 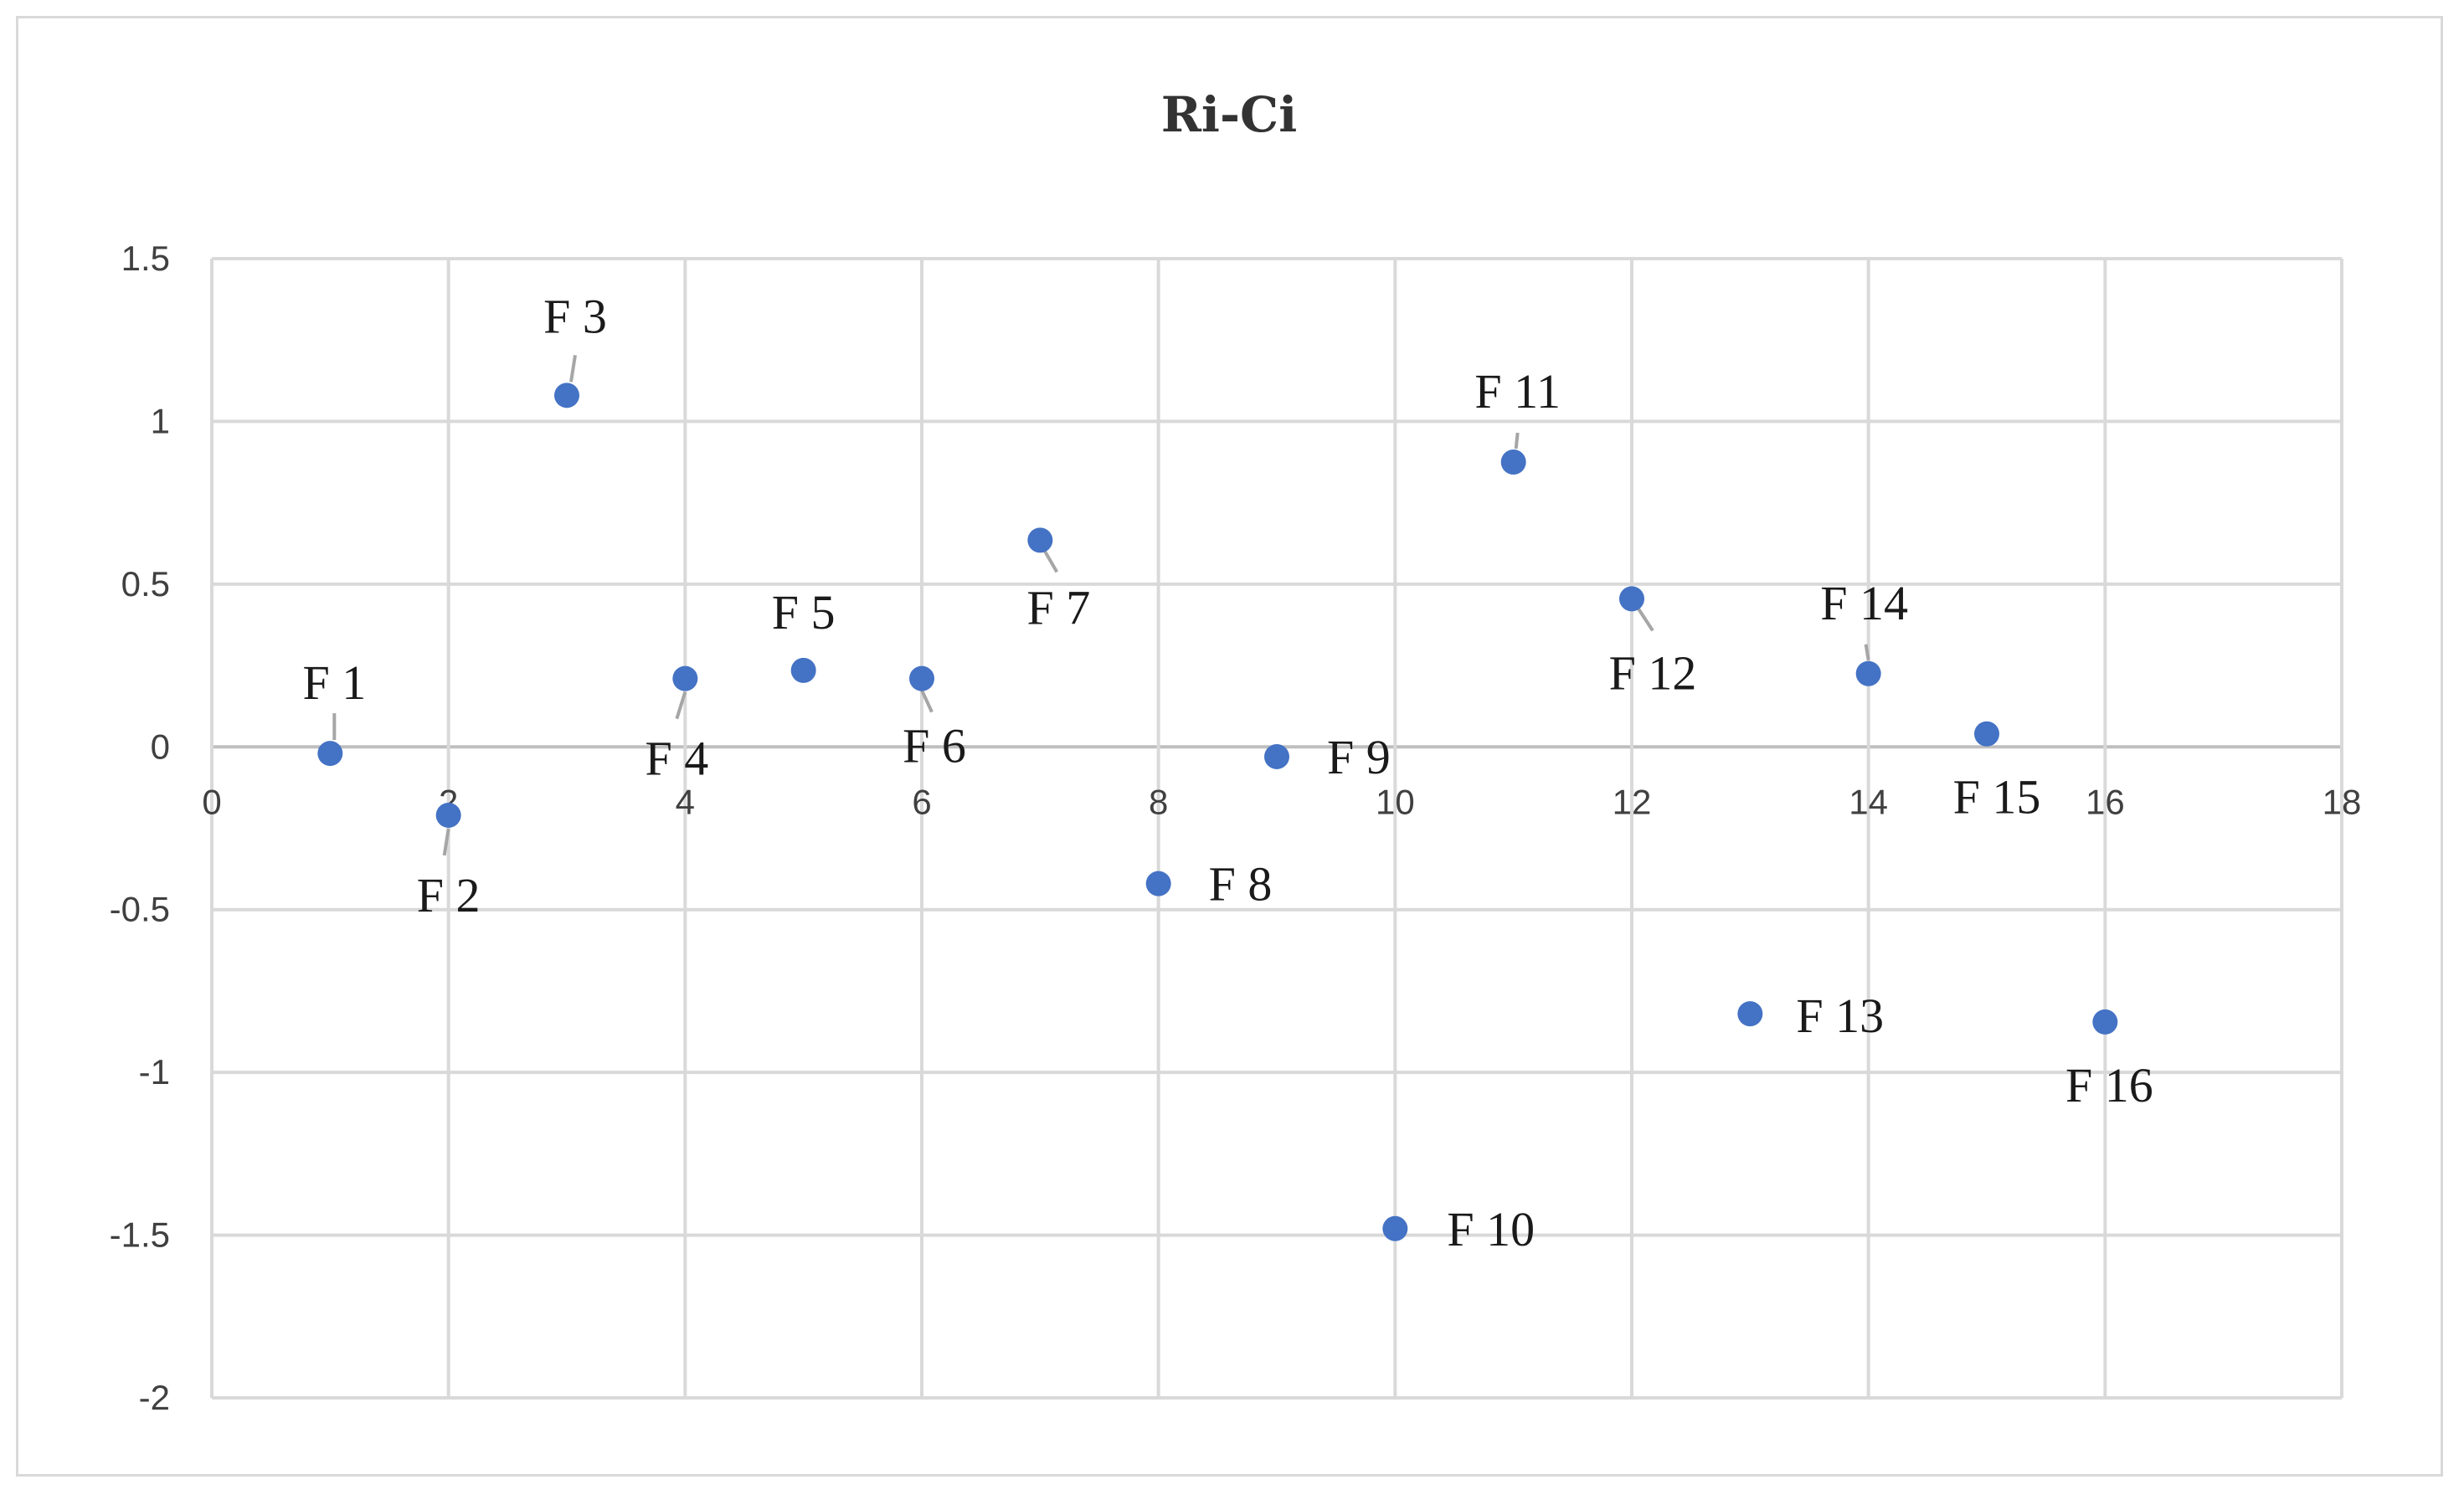 I want to click on y-tick-label: 1, so click(x=161, y=420).